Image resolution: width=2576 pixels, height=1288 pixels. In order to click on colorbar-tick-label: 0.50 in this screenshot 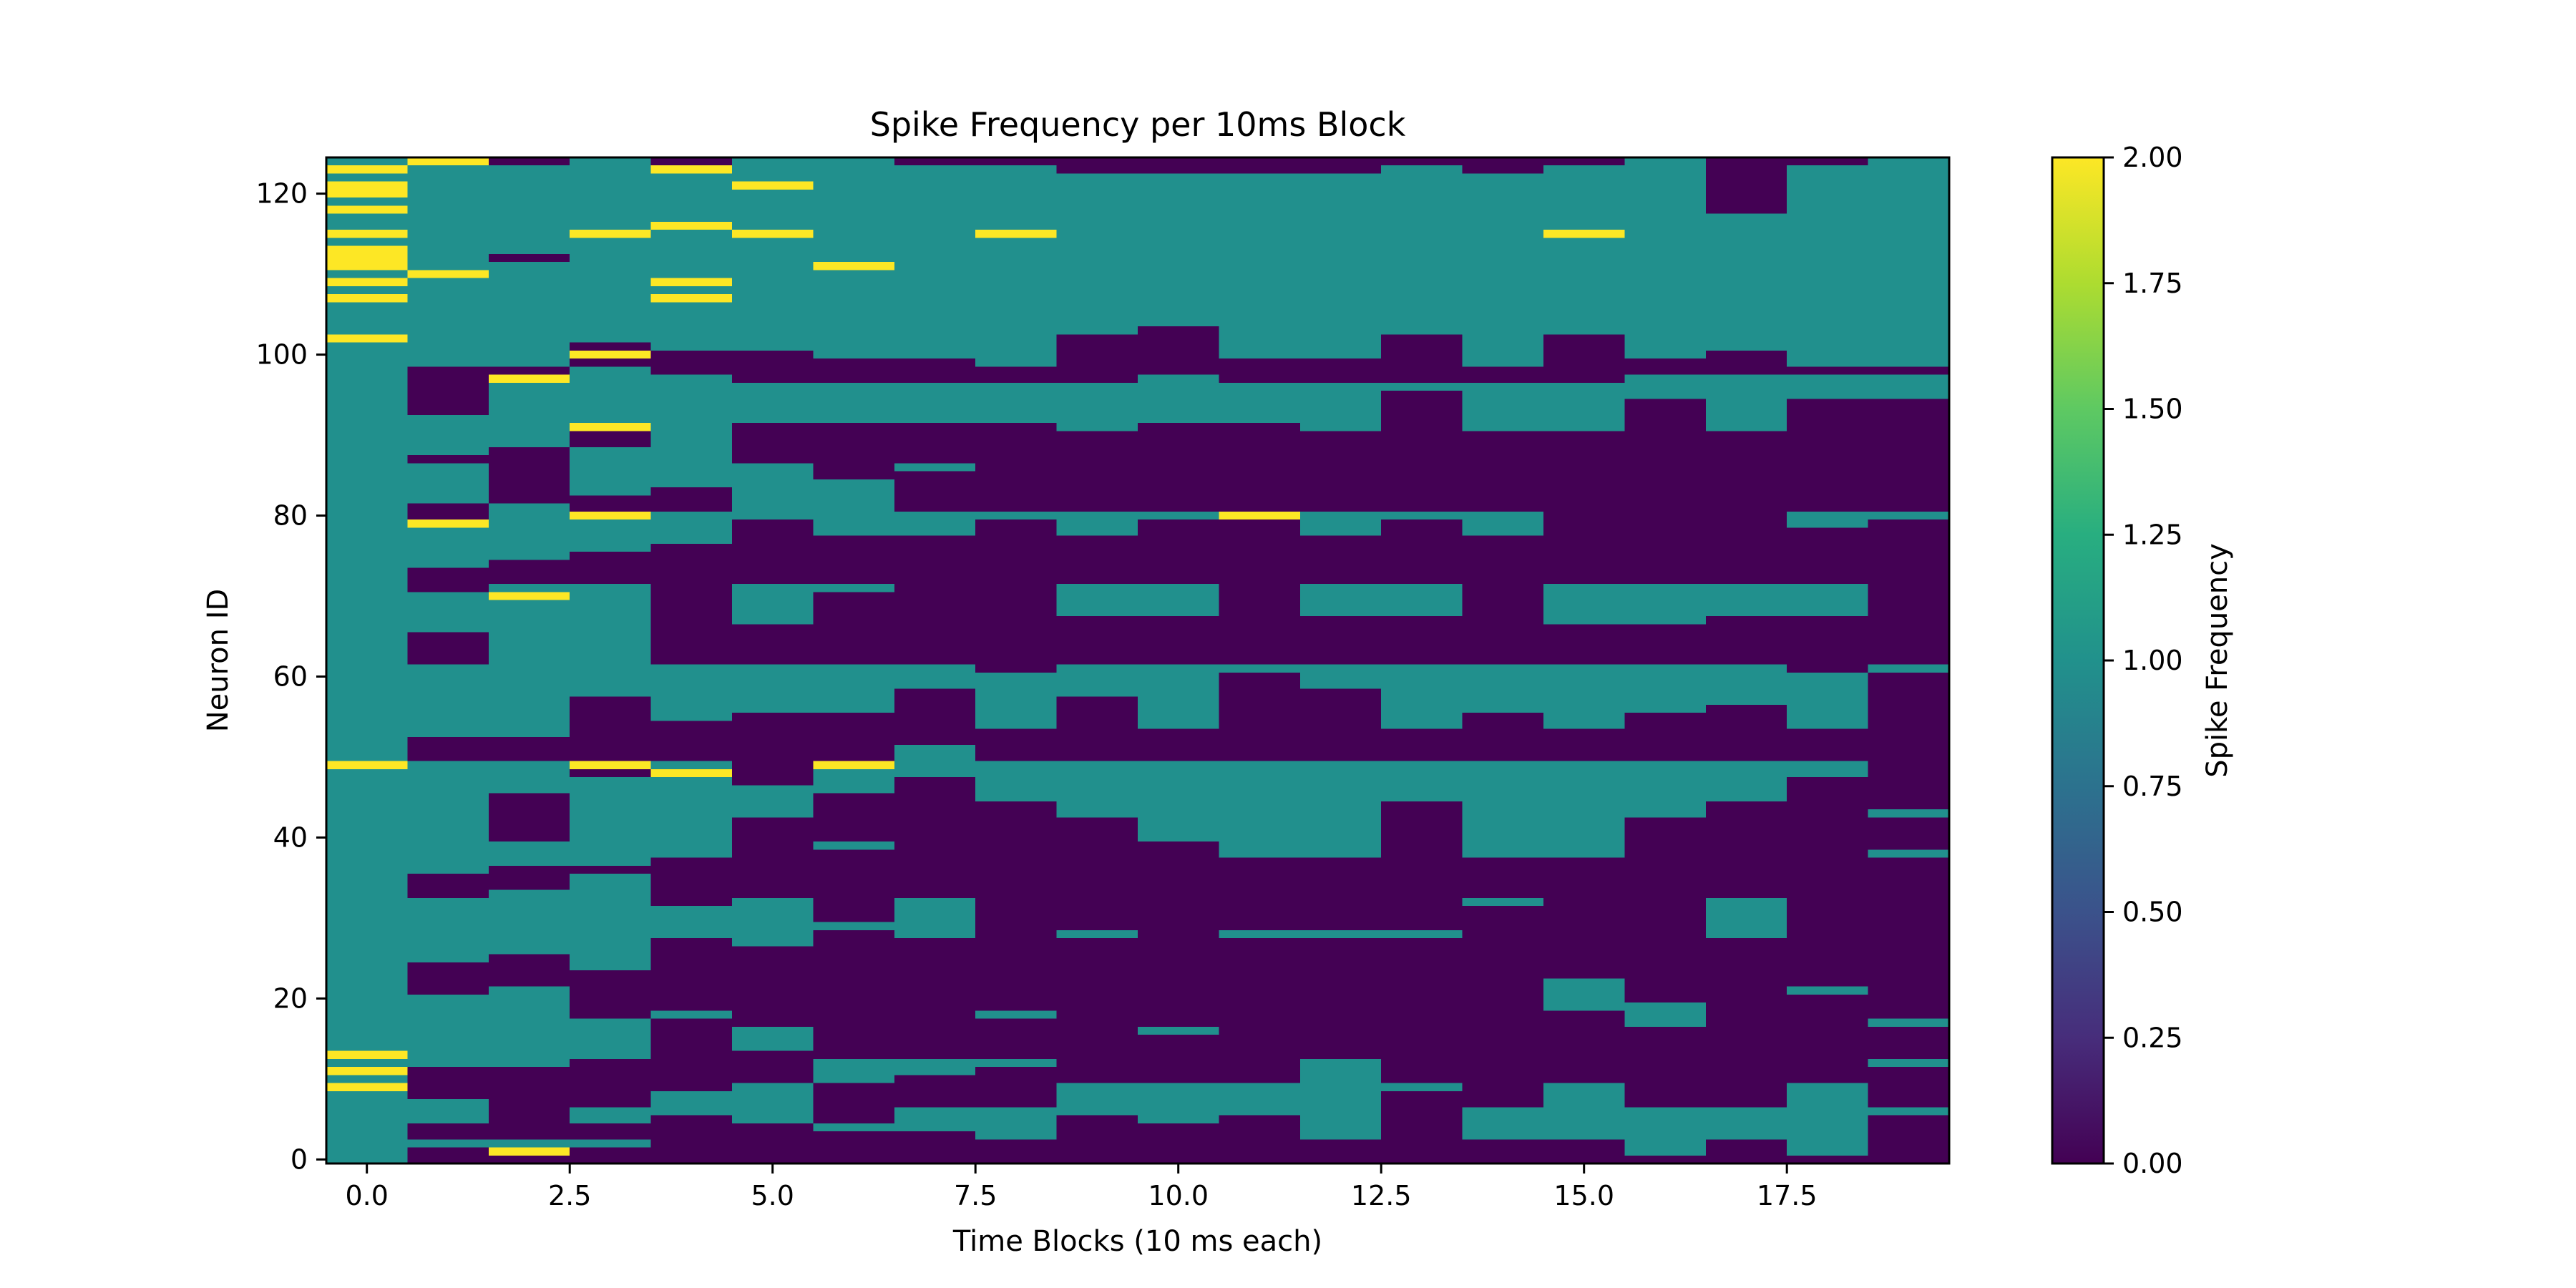, I will do `click(2152, 912)`.